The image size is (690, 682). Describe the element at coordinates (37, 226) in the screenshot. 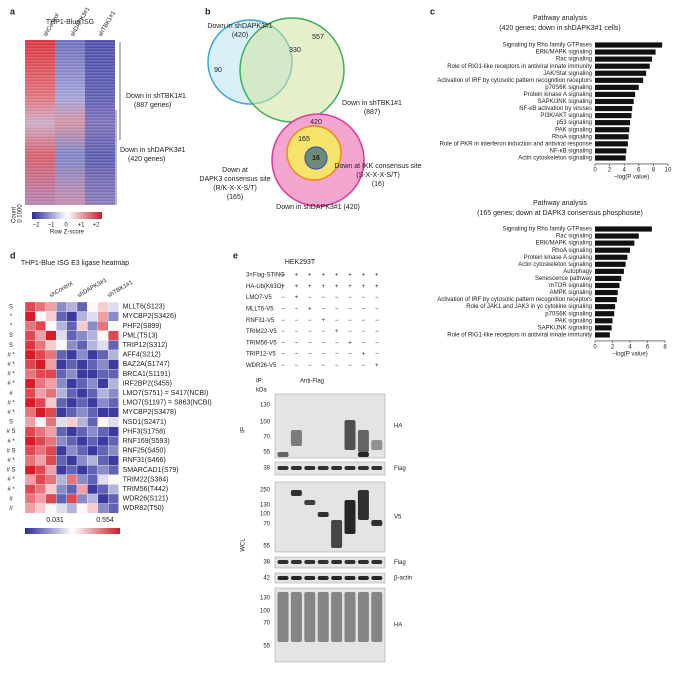

I see `scale-tick: −2` at that location.